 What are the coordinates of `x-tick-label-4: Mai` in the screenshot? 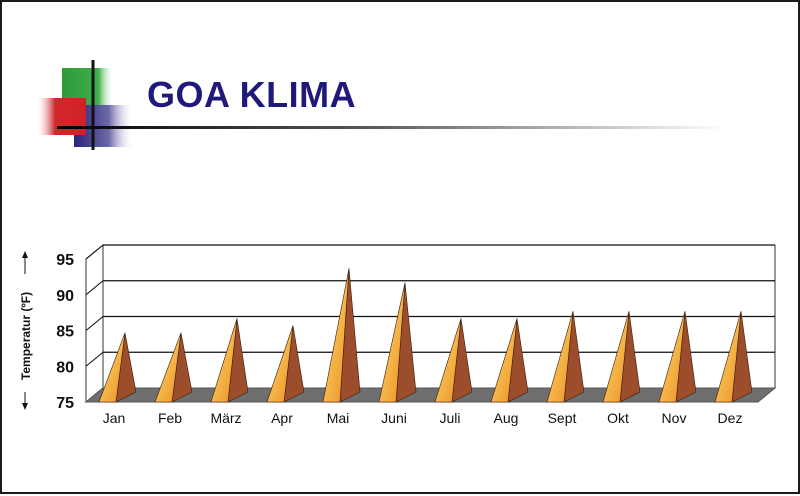 It's located at (338, 418).